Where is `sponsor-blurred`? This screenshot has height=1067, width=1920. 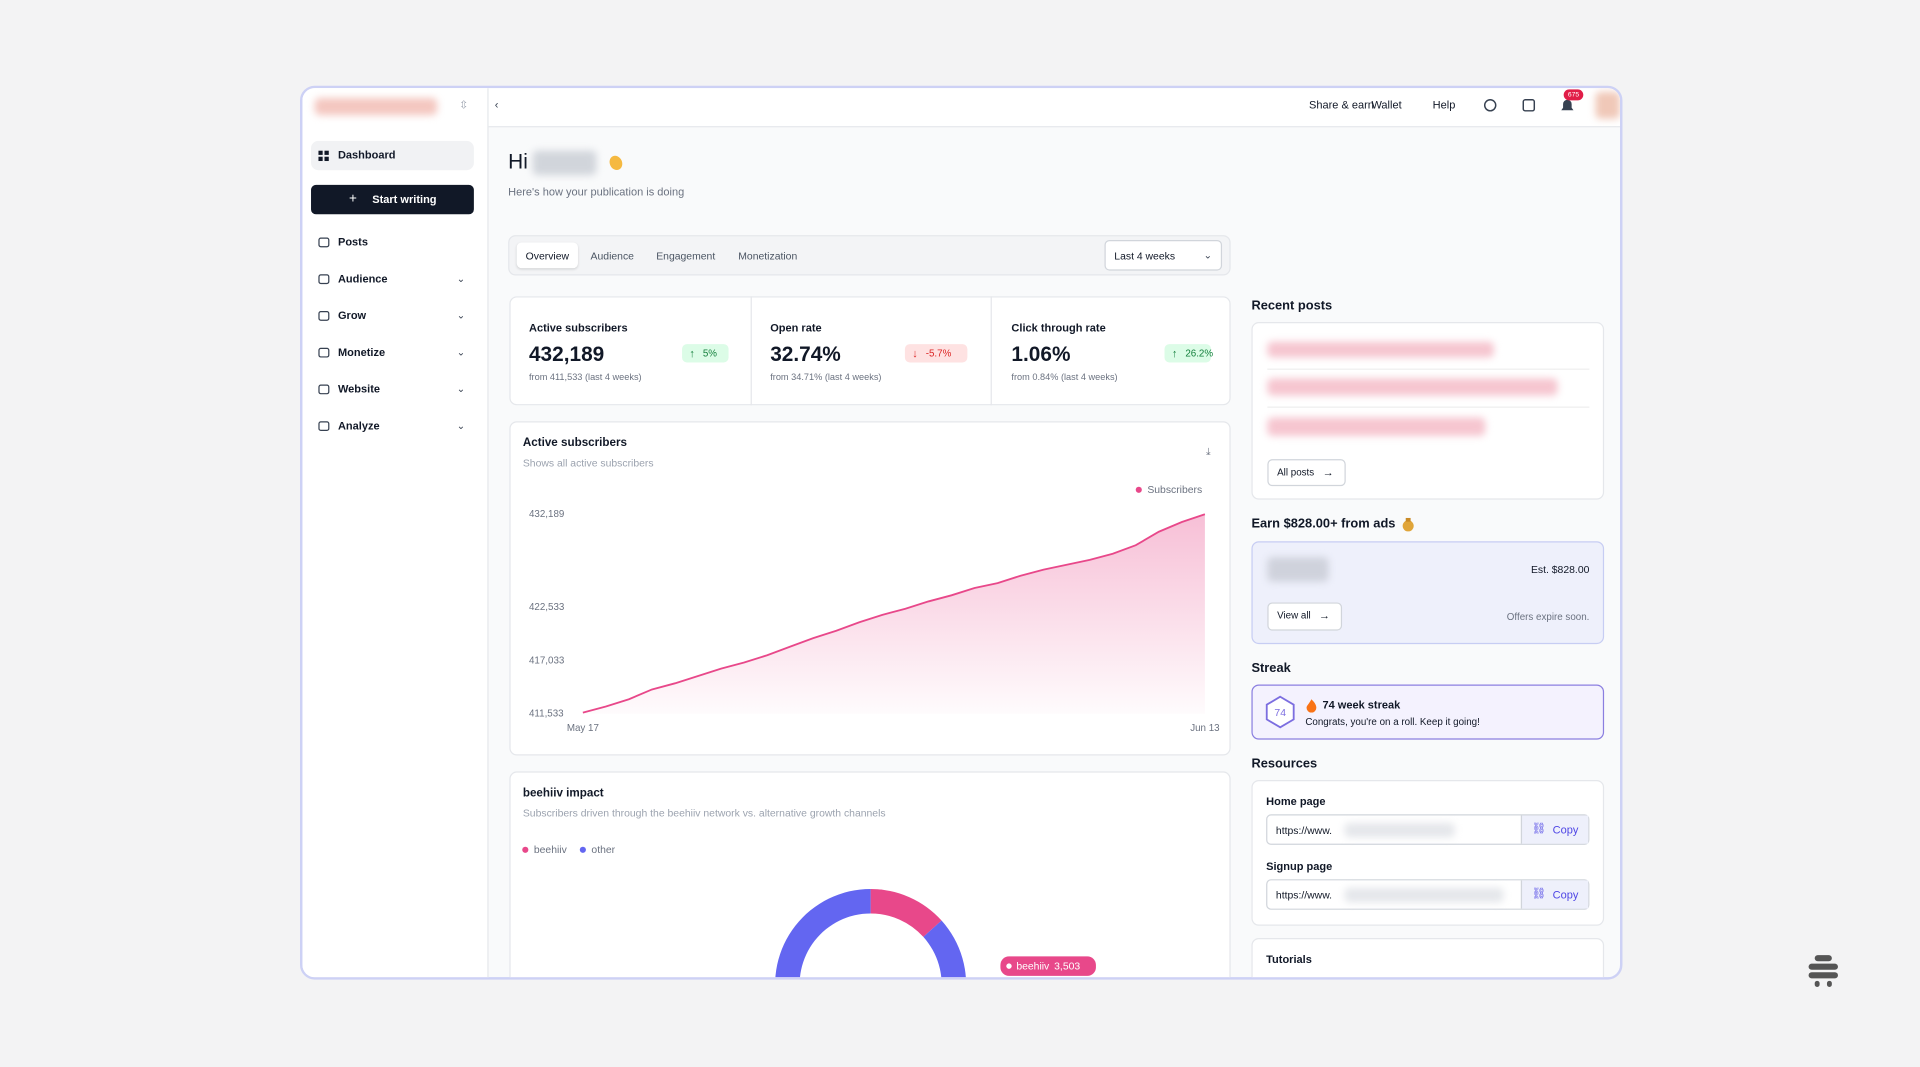 sponsor-blurred is located at coordinates (1298, 569).